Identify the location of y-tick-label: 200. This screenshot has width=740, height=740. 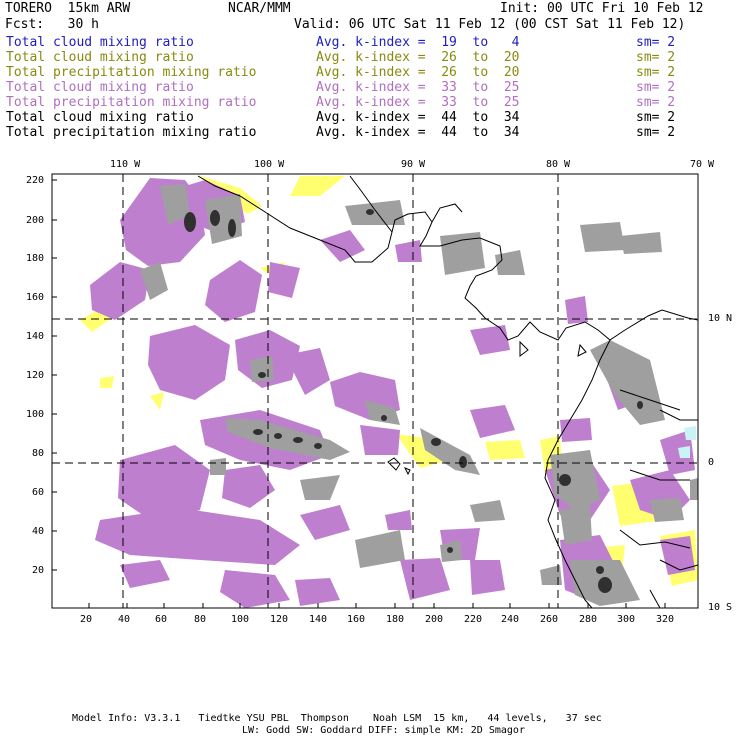
(35, 220).